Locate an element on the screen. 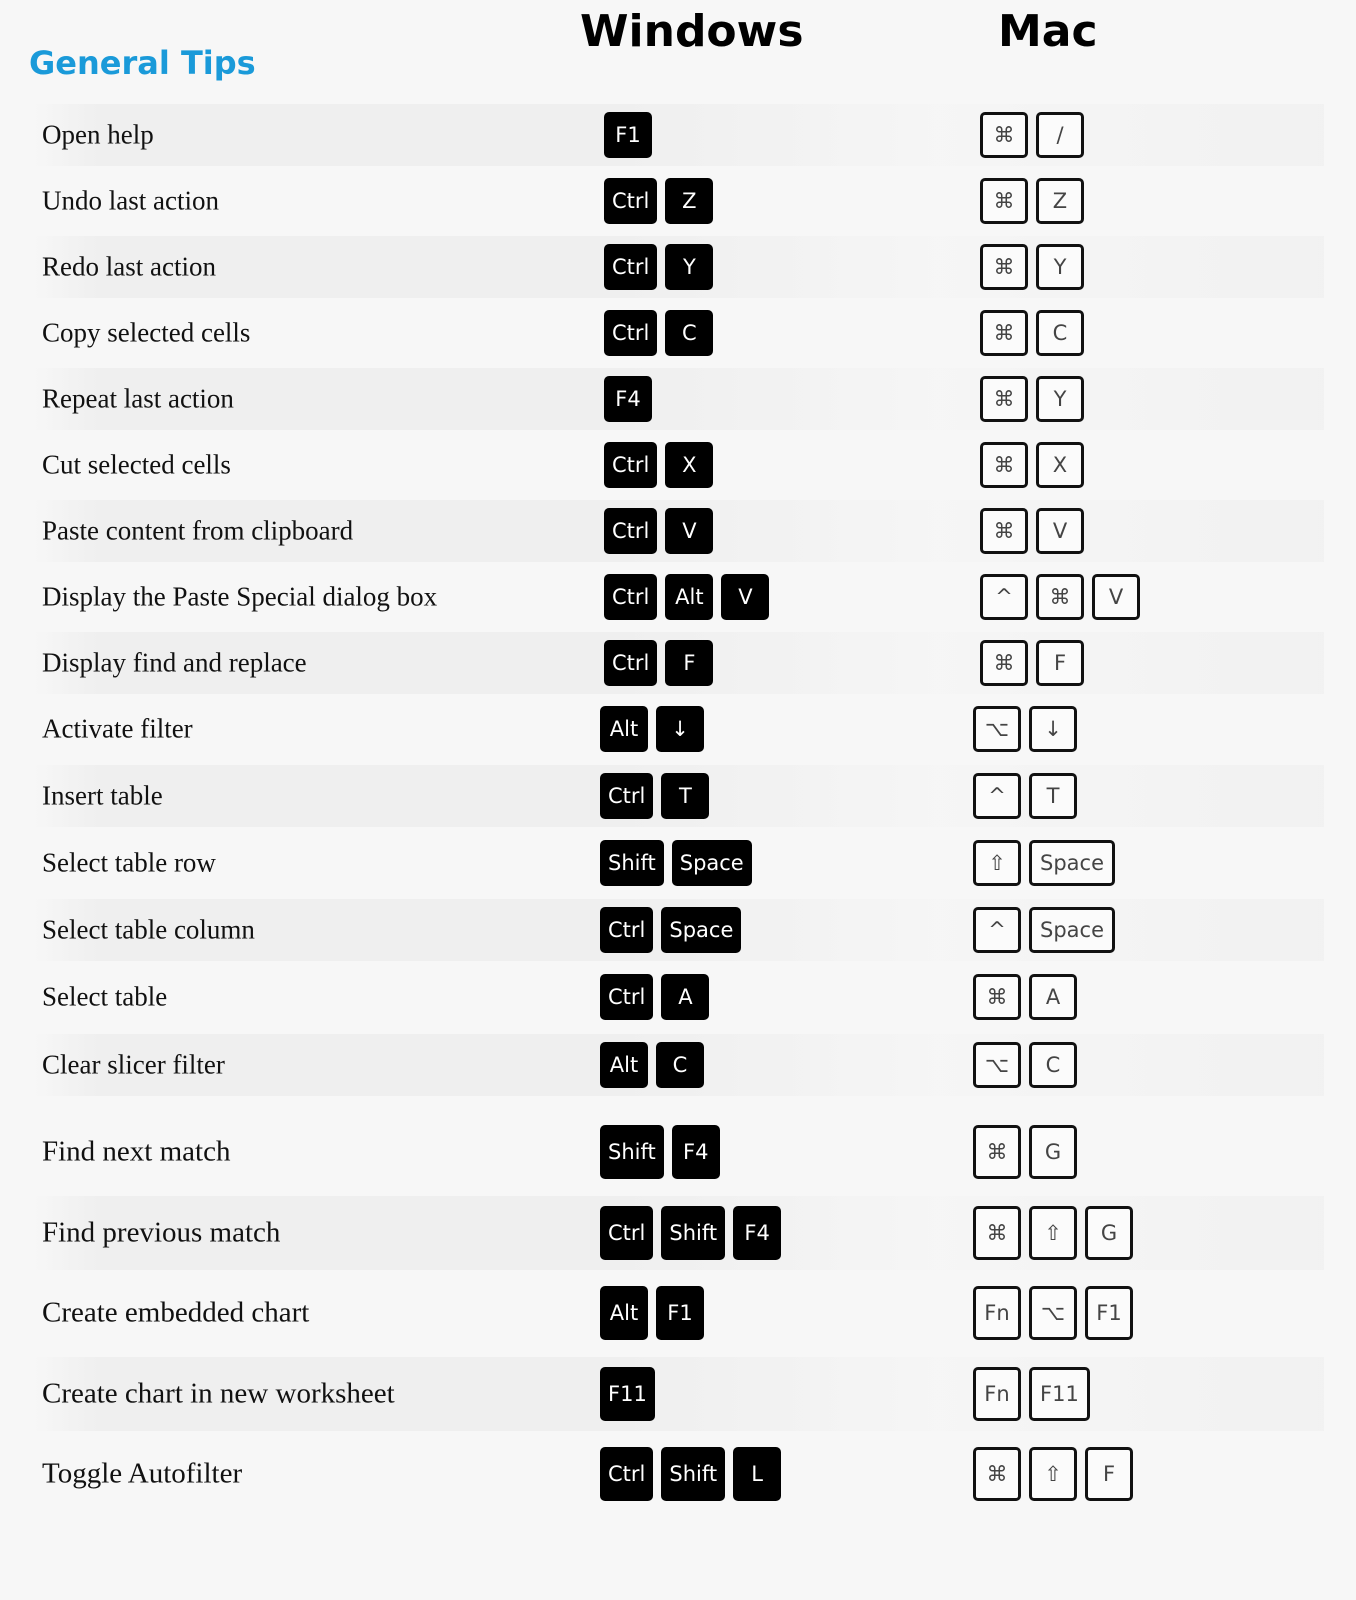  shortcut-row: Create embedded chart Alt F1 Fn ⌥ F1 is located at coordinates (679, 1313).